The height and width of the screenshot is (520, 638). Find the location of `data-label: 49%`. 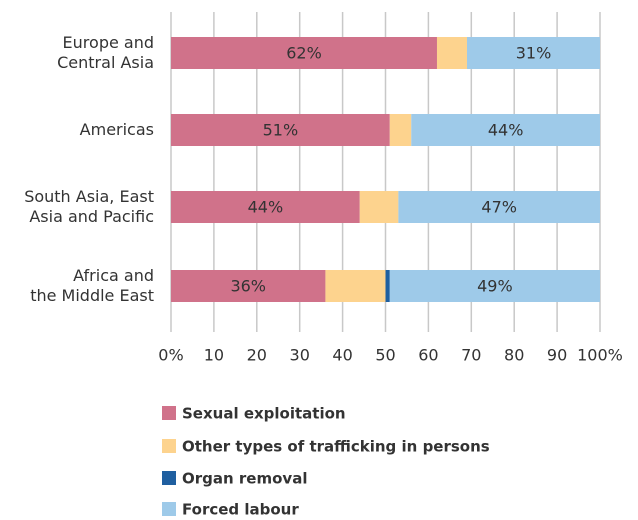

data-label: 49% is located at coordinates (495, 286).